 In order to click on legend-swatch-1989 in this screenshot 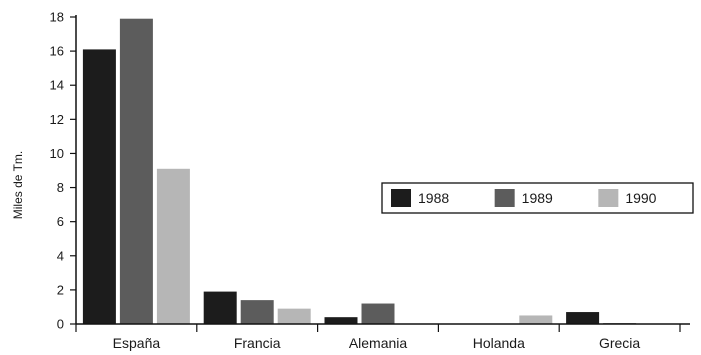, I will do `click(504, 198)`.